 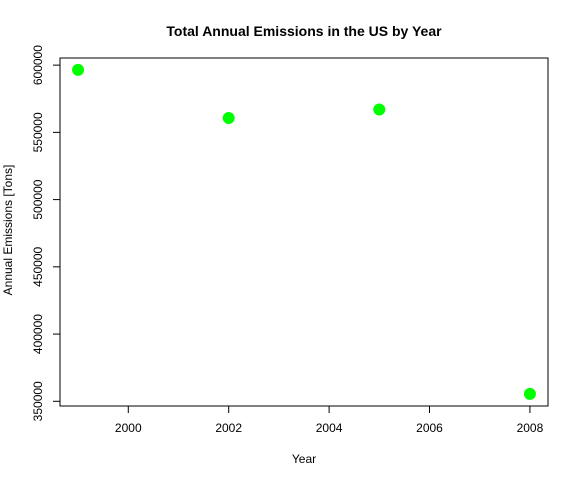 What do you see at coordinates (228, 428) in the screenshot?
I see `x-tick-label: 2002` at bounding box center [228, 428].